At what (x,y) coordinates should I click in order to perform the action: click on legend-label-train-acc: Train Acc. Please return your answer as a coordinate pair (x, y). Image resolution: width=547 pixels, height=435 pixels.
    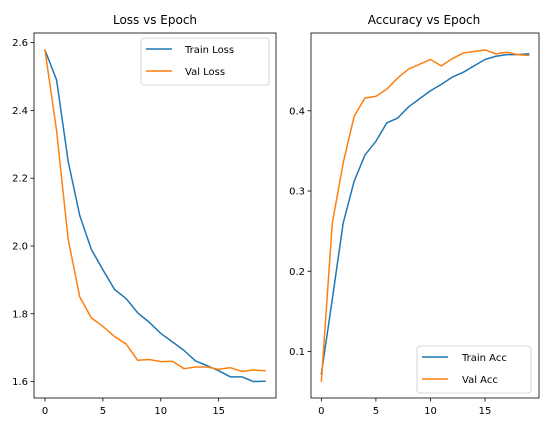
    Looking at the image, I should click on (484, 358).